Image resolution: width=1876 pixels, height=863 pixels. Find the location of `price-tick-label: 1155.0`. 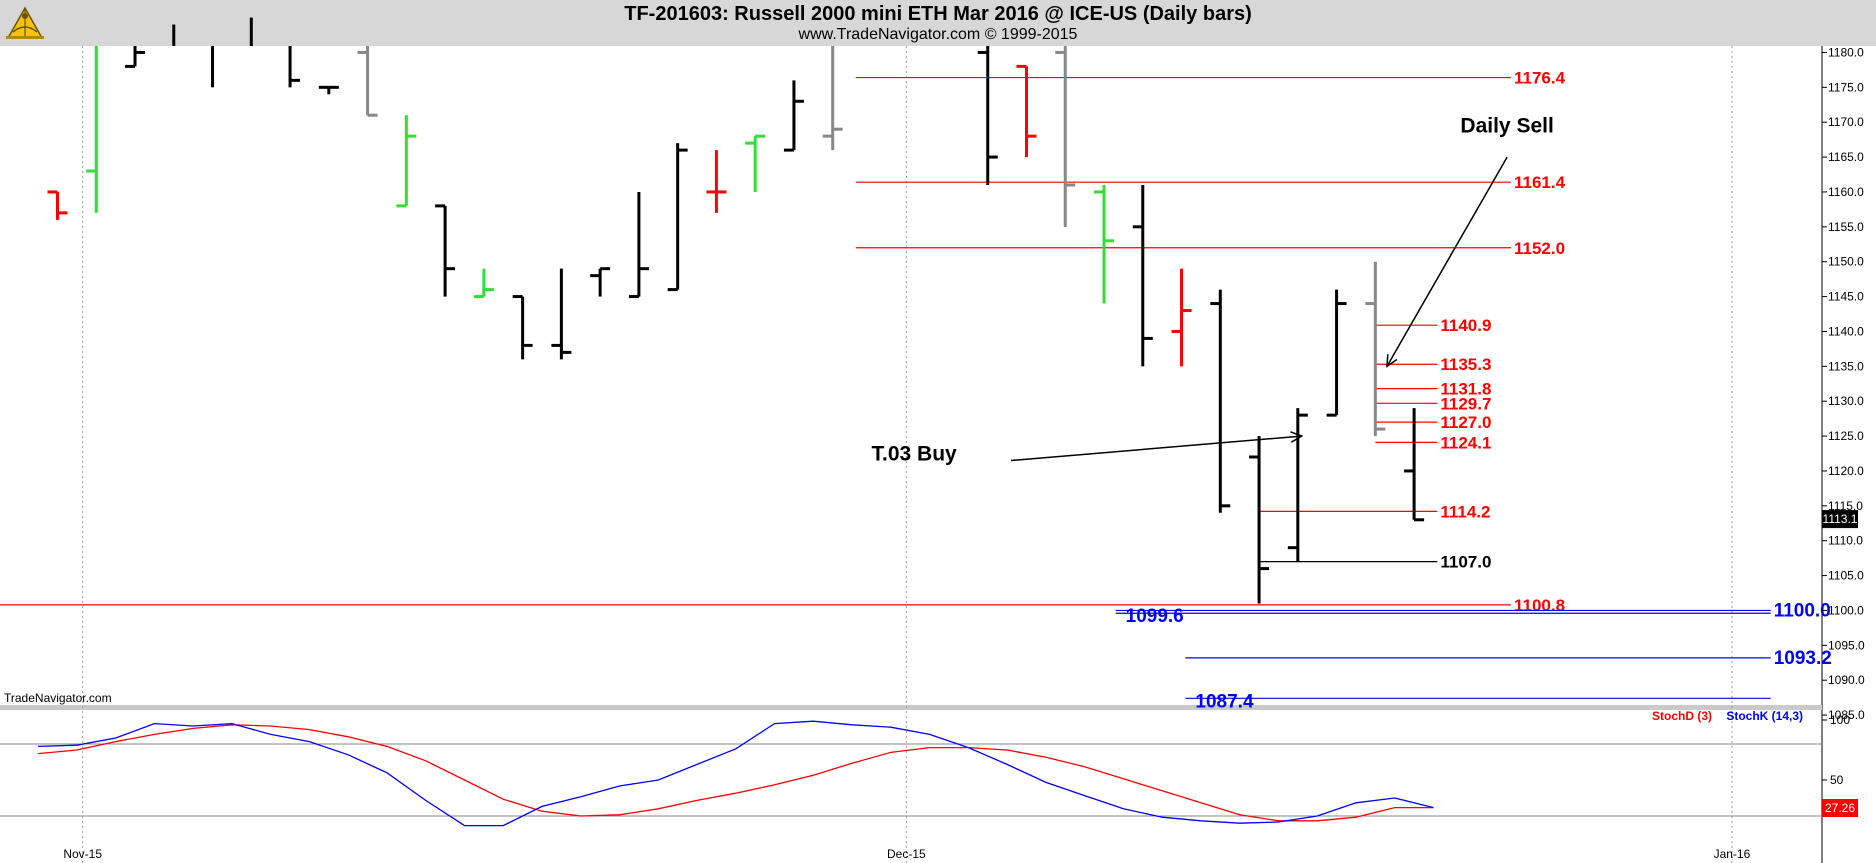

price-tick-label: 1155.0 is located at coordinates (1846, 227).